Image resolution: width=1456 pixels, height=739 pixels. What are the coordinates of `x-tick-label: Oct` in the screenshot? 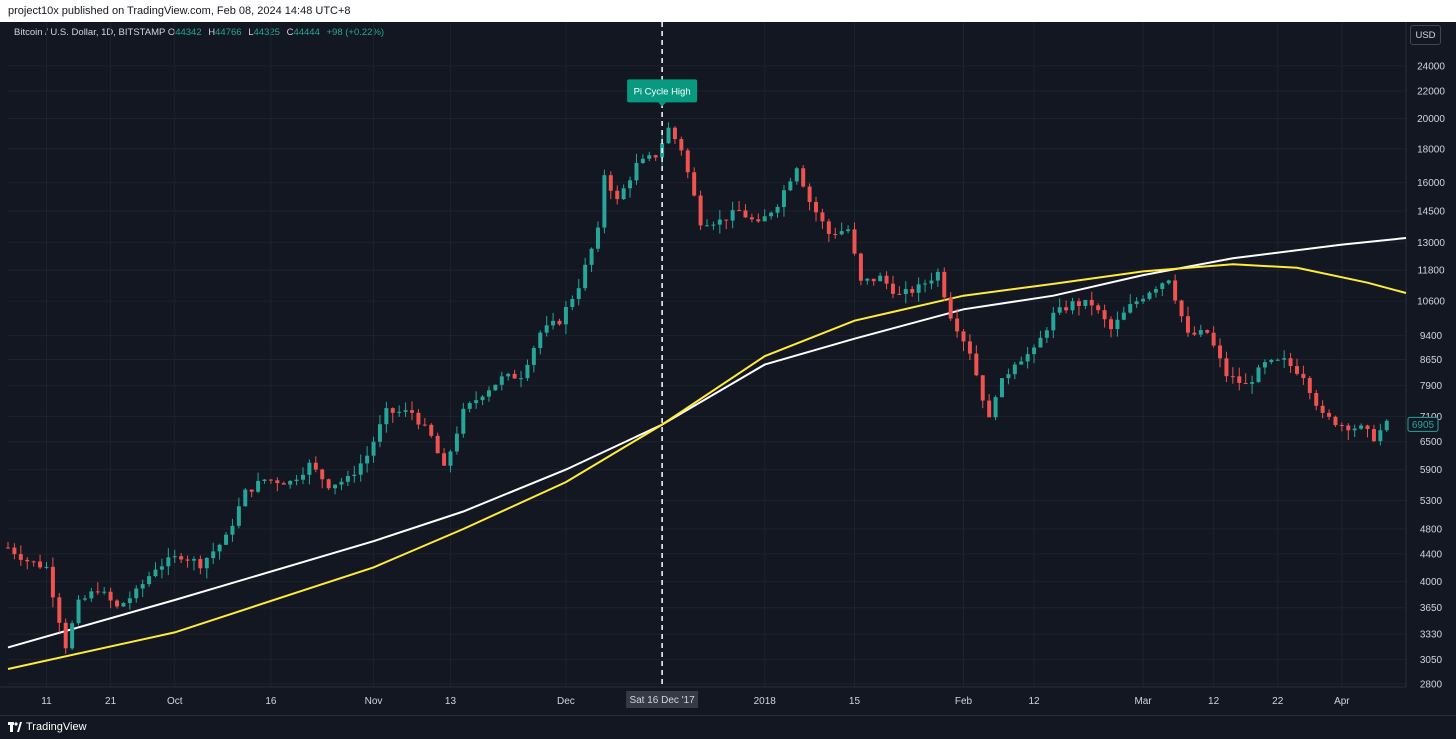 It's located at (175, 701).